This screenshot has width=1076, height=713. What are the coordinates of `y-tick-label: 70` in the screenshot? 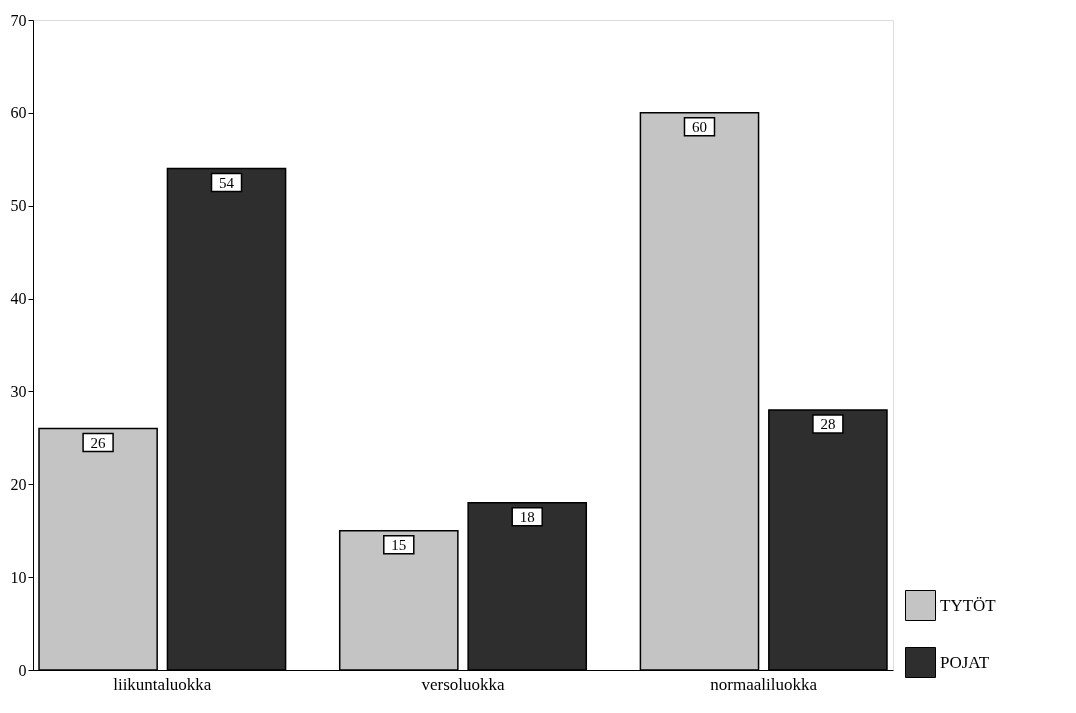 It's located at (18, 20).